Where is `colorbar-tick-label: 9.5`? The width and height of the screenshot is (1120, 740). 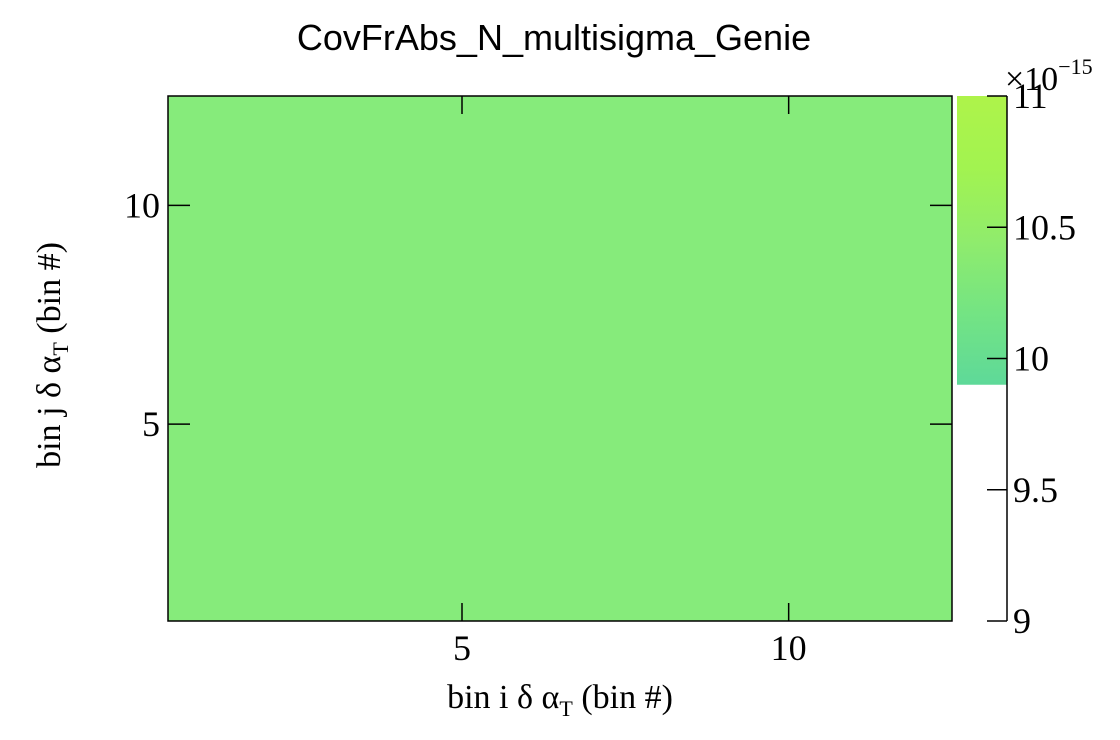
colorbar-tick-label: 9.5 is located at coordinates (1035, 490).